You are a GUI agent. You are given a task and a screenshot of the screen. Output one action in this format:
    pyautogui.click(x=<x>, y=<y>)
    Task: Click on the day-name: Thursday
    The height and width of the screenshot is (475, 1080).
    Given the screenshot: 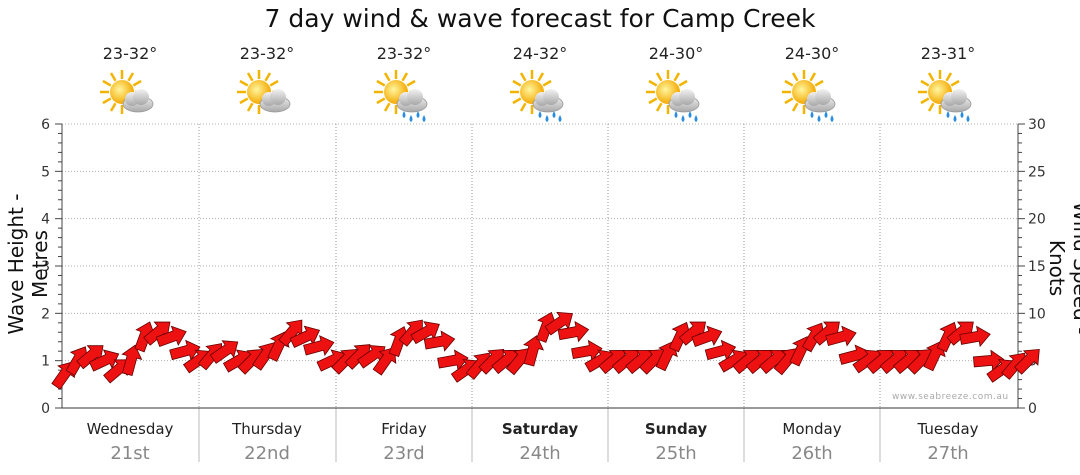 What is the action you would take?
    pyautogui.click(x=267, y=429)
    